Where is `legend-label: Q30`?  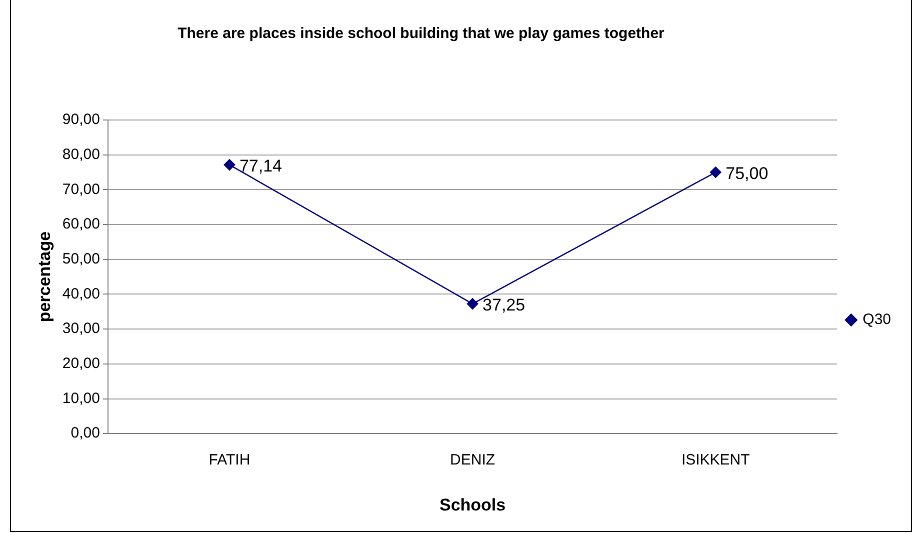 legend-label: Q30 is located at coordinates (877, 319).